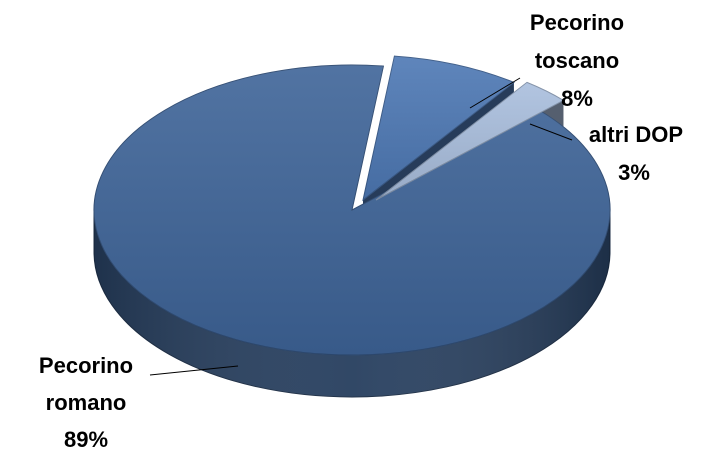 The image size is (702, 459). I want to click on data-label-pecorino-romano-percent: 89%, so click(86, 439).